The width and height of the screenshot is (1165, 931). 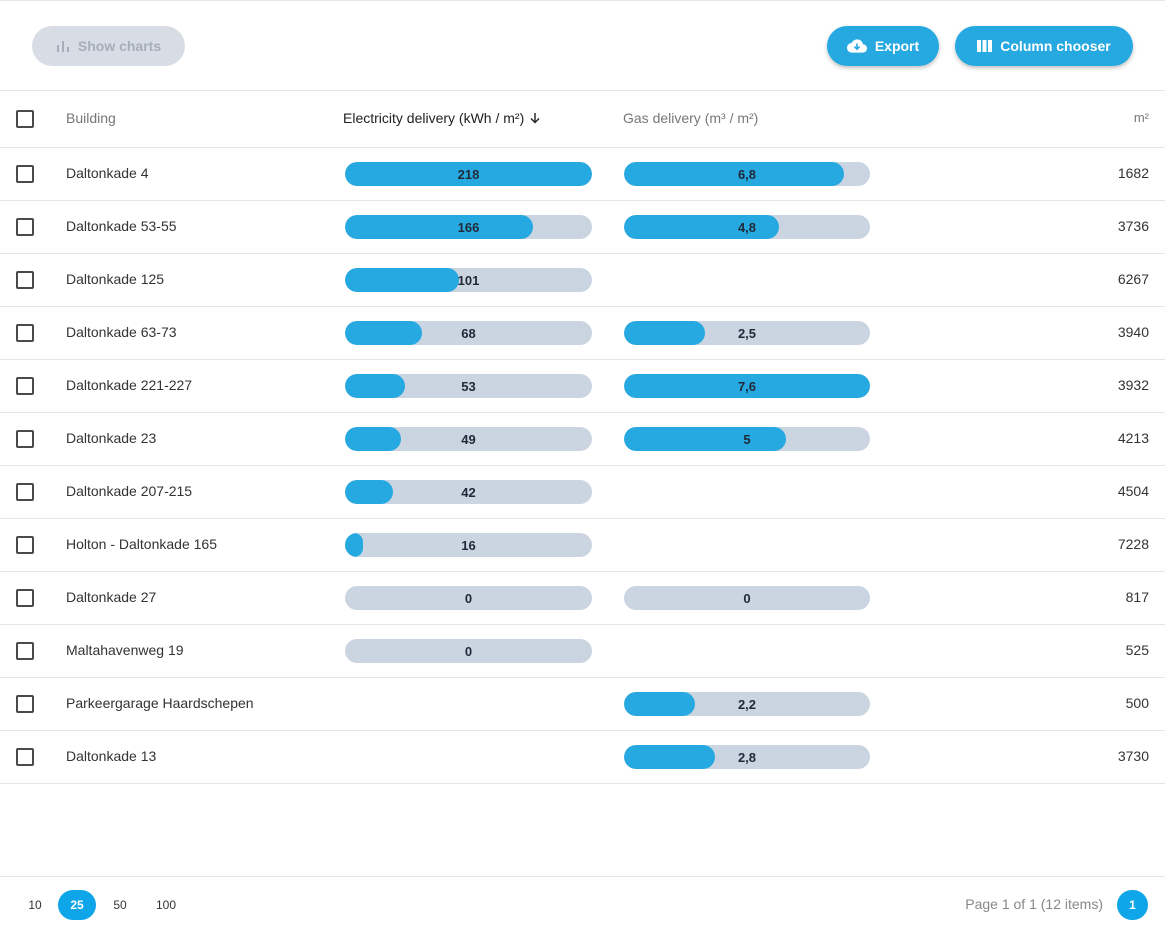 I want to click on table-row: Holton - Daltonkade 165 16 7228, so click(x=582, y=545).